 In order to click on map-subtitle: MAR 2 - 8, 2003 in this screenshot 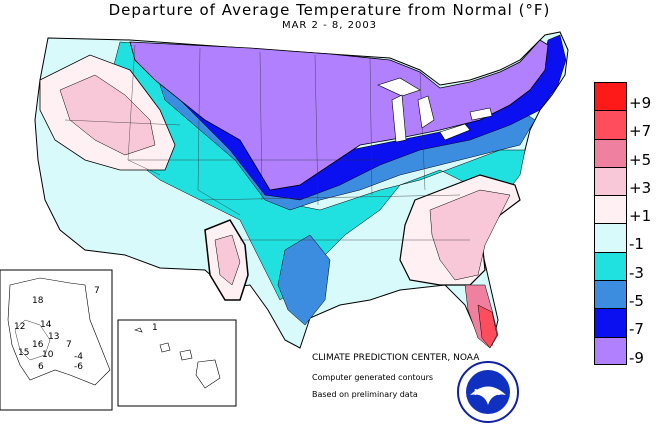, I will do `click(329, 25)`.